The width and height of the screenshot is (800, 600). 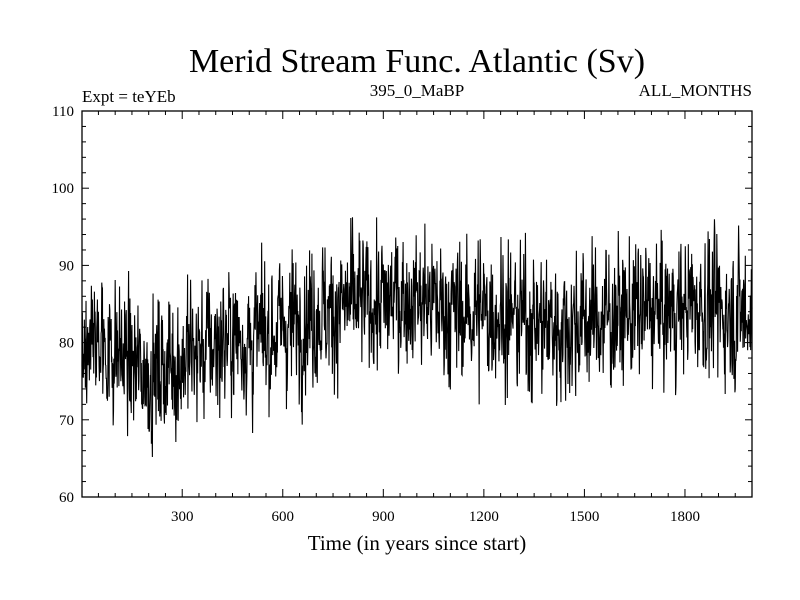 What do you see at coordinates (129, 96) in the screenshot?
I see `expt-label: Expt = teYEb` at bounding box center [129, 96].